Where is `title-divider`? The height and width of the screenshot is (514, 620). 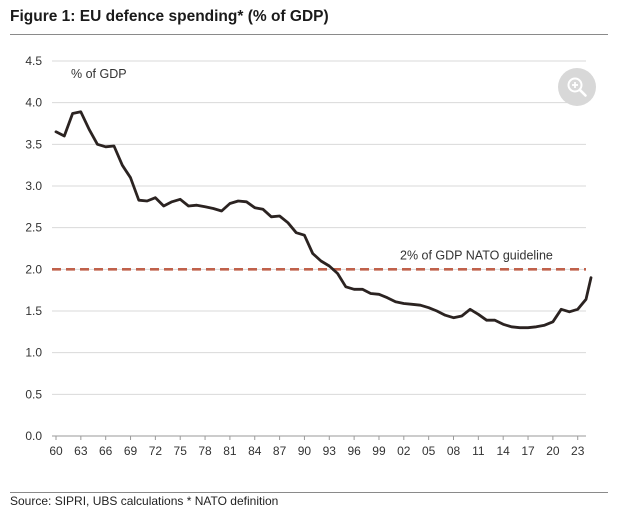
title-divider is located at coordinates (309, 34).